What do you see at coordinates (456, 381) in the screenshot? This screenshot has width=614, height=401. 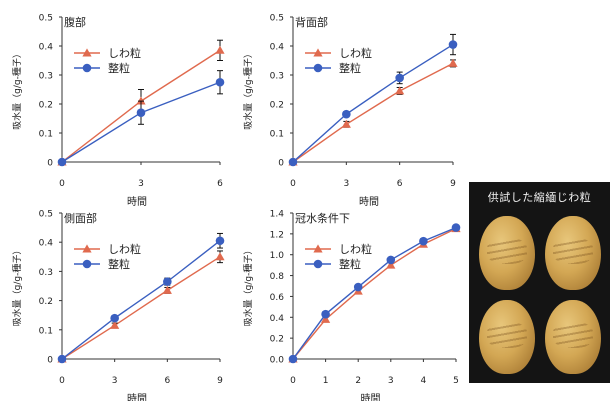 I see `x-tick-label: 5` at bounding box center [456, 381].